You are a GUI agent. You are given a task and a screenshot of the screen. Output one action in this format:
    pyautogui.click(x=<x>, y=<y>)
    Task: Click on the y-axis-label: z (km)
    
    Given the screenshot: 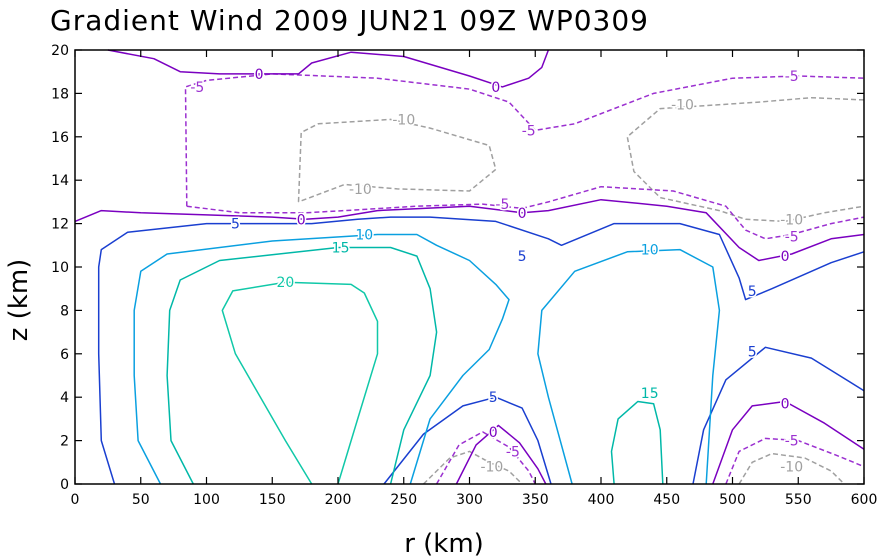 What is the action you would take?
    pyautogui.click(x=19, y=300)
    